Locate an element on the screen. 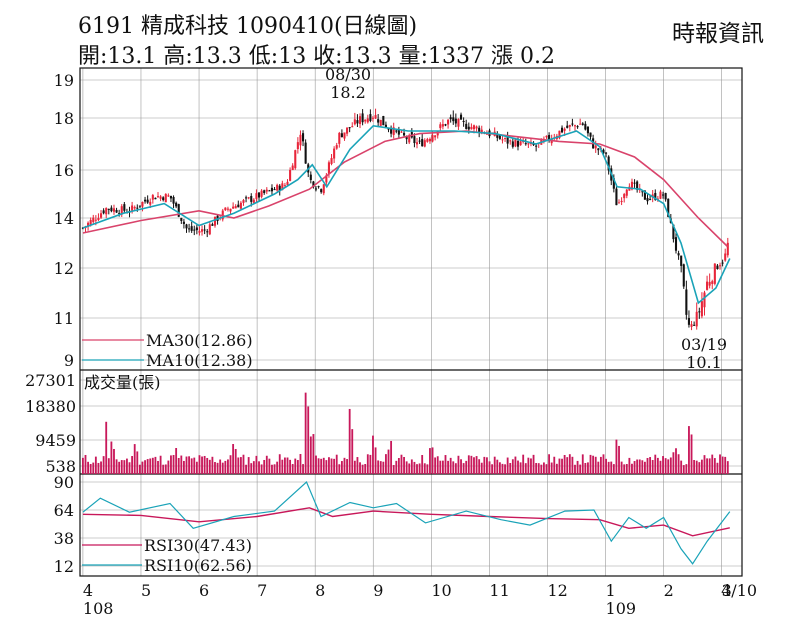 The width and height of the screenshot is (800, 640). ma10-legend: MA10(12.38) is located at coordinates (199, 360).